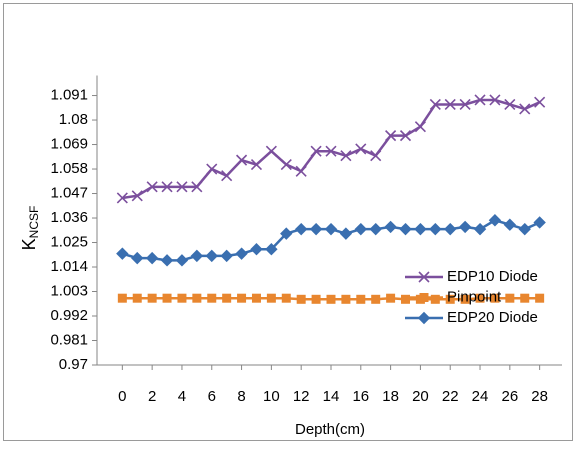 Image resolution: width=577 pixels, height=450 pixels. I want to click on y-tick-label: 1.014, so click(69, 266).